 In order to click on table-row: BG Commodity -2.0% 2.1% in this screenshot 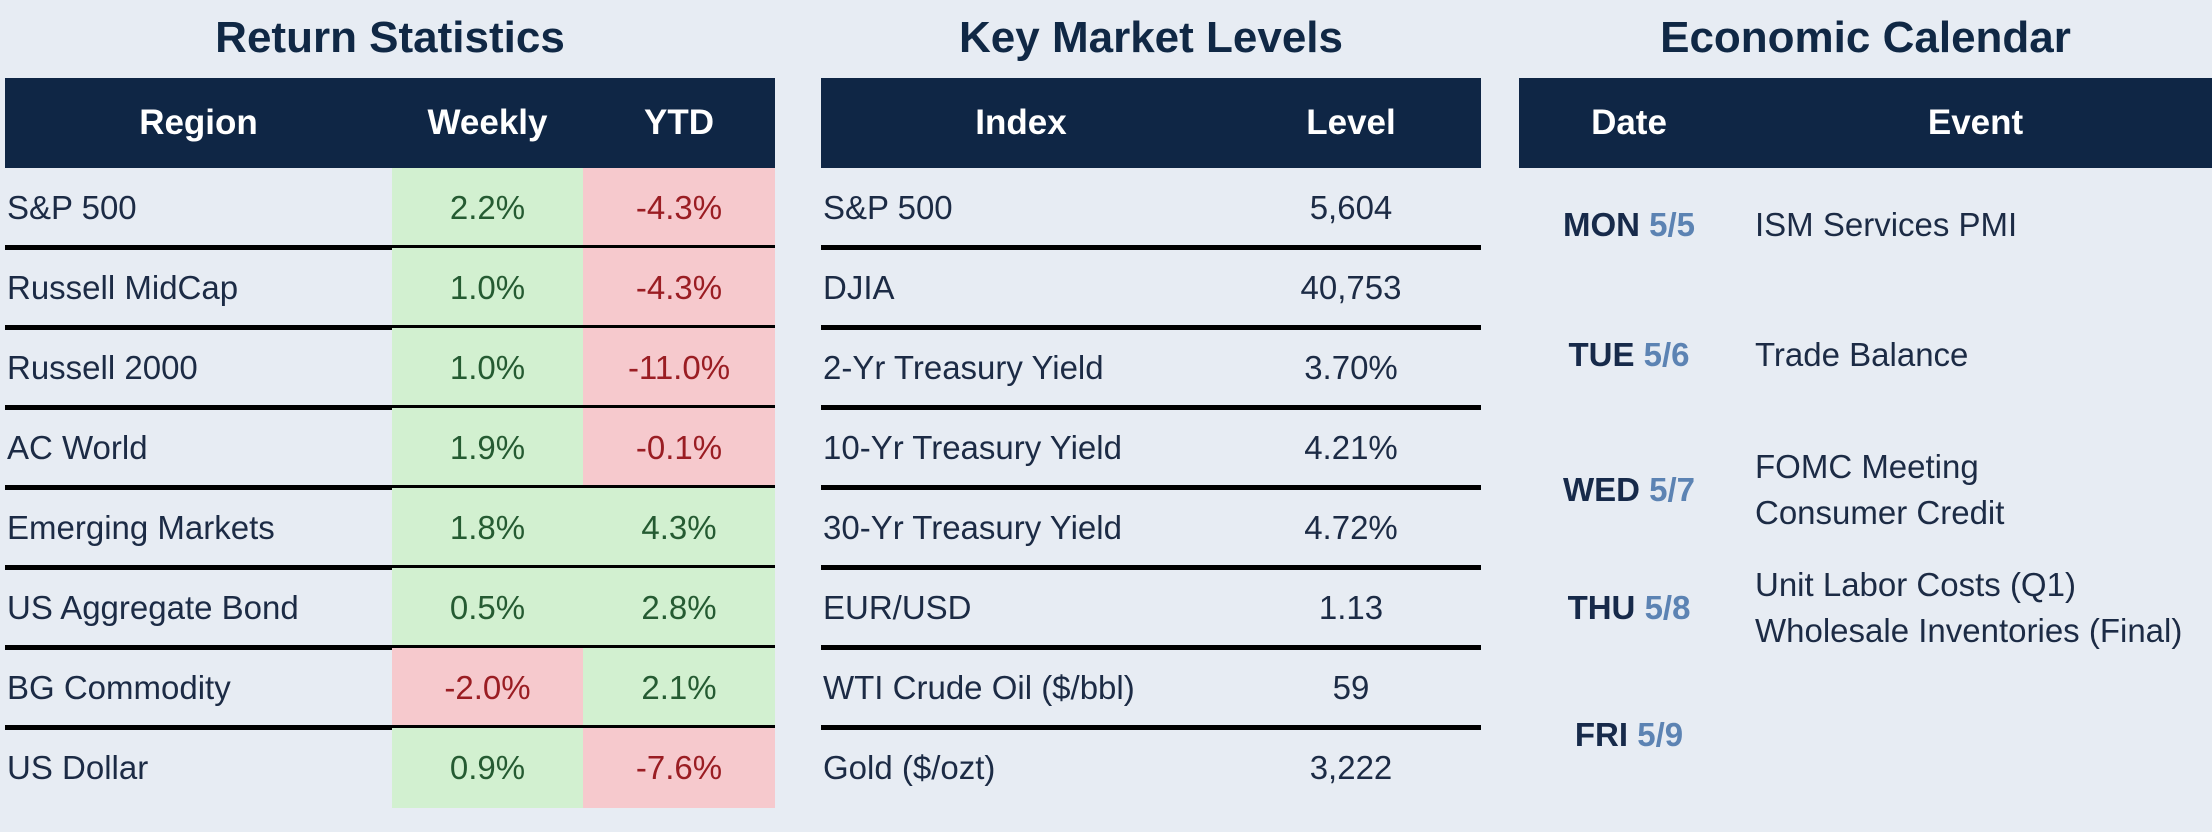, I will do `click(390, 688)`.